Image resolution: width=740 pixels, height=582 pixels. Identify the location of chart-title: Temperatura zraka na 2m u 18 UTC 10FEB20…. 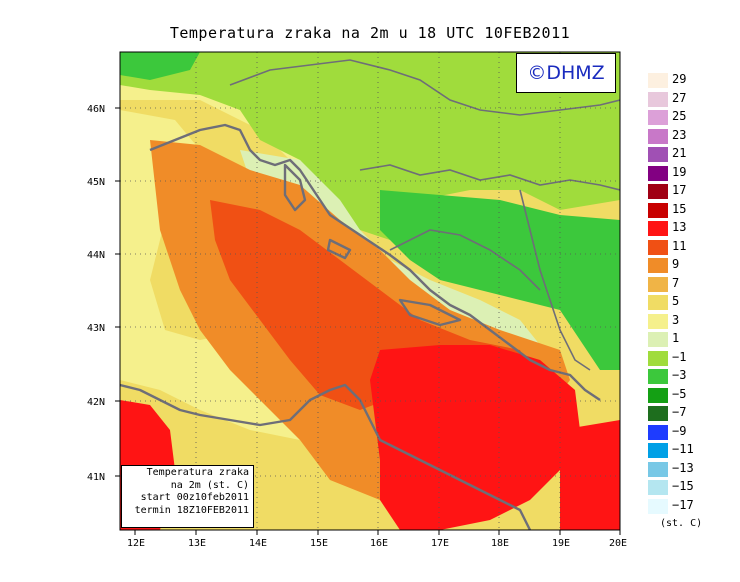
(370, 33).